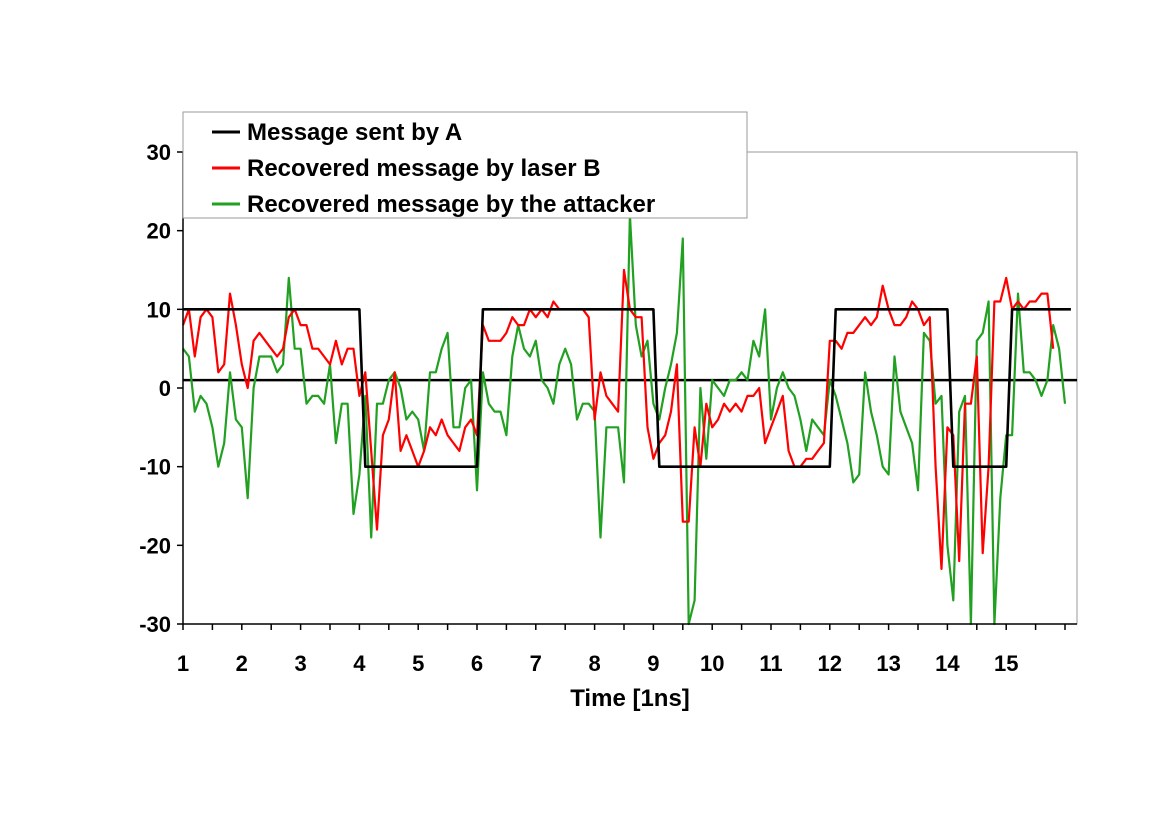 This screenshot has width=1170, height=827. Describe the element at coordinates (418, 663) in the screenshot. I see `x-tick-label: 5` at that location.